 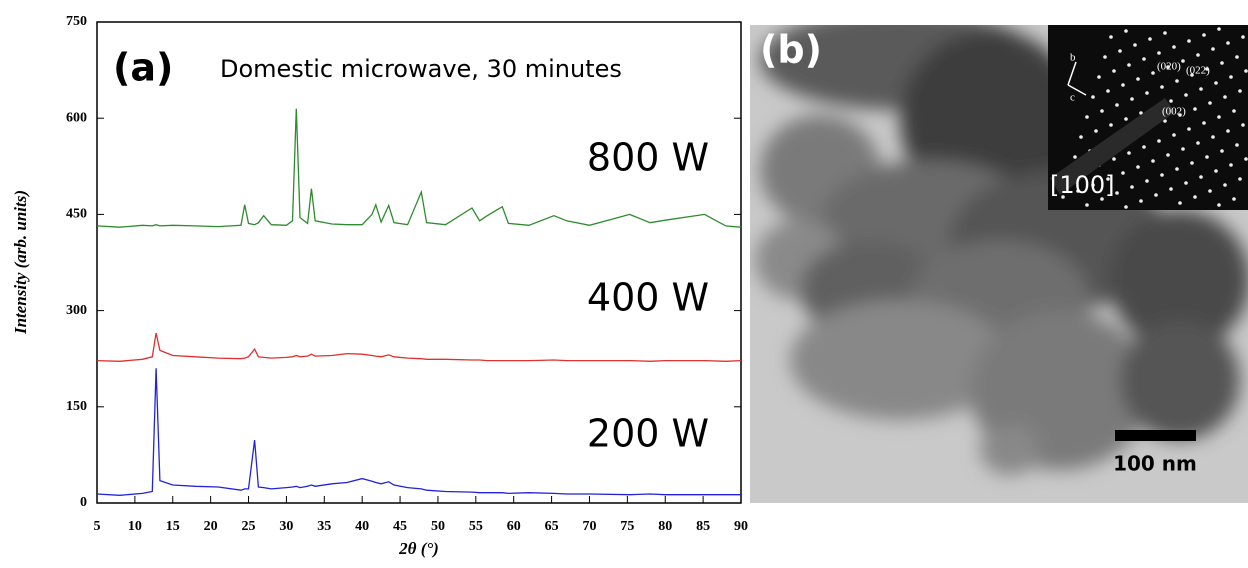 I want to click on x-tick-label: 50, so click(x=438, y=526).